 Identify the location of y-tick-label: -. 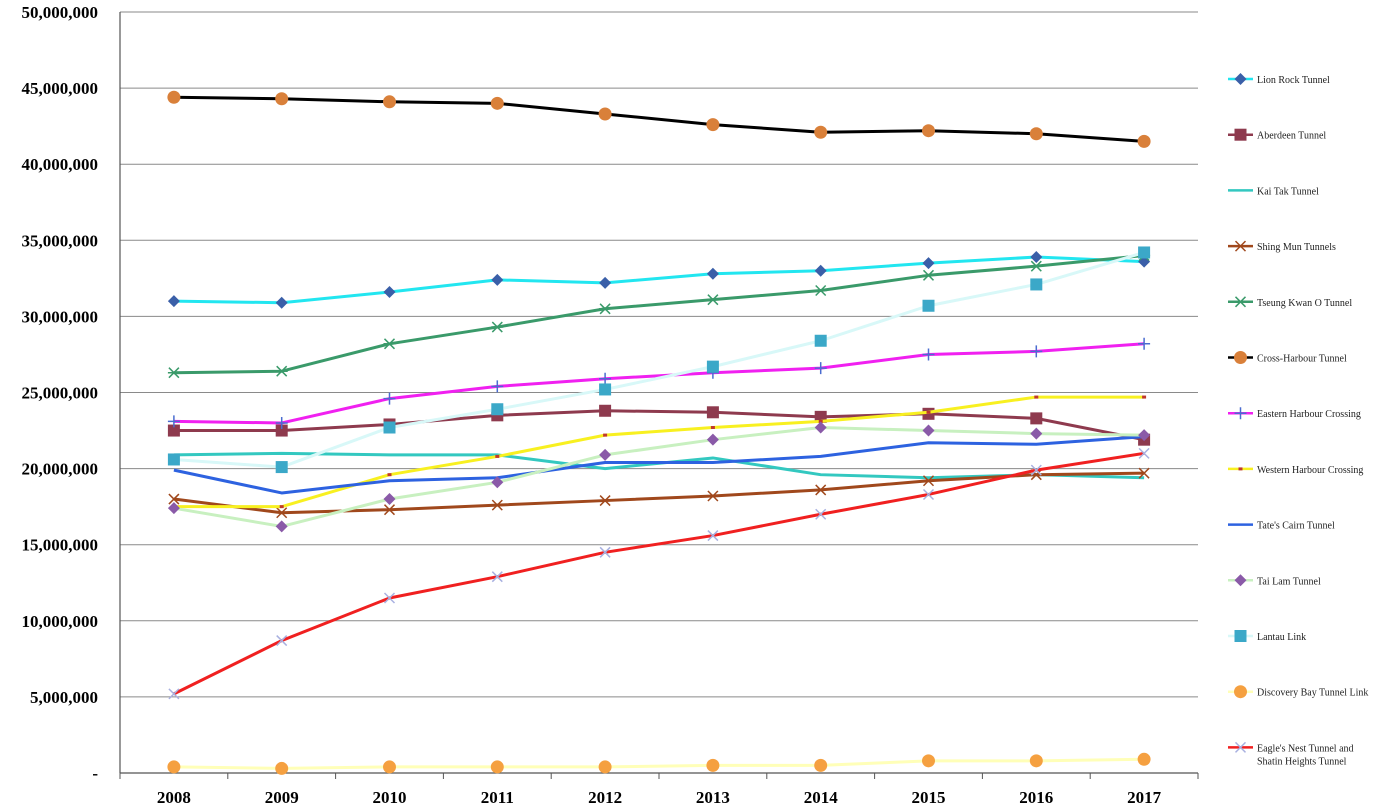
(95, 773).